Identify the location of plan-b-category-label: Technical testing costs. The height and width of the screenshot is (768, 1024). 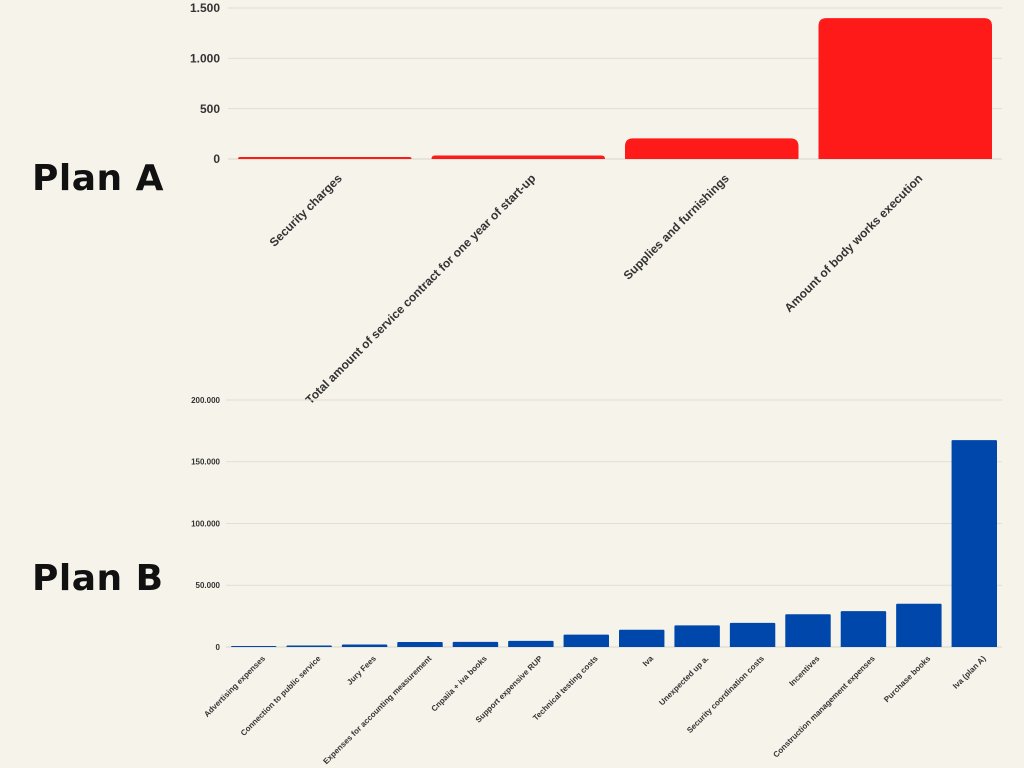
(565, 688).